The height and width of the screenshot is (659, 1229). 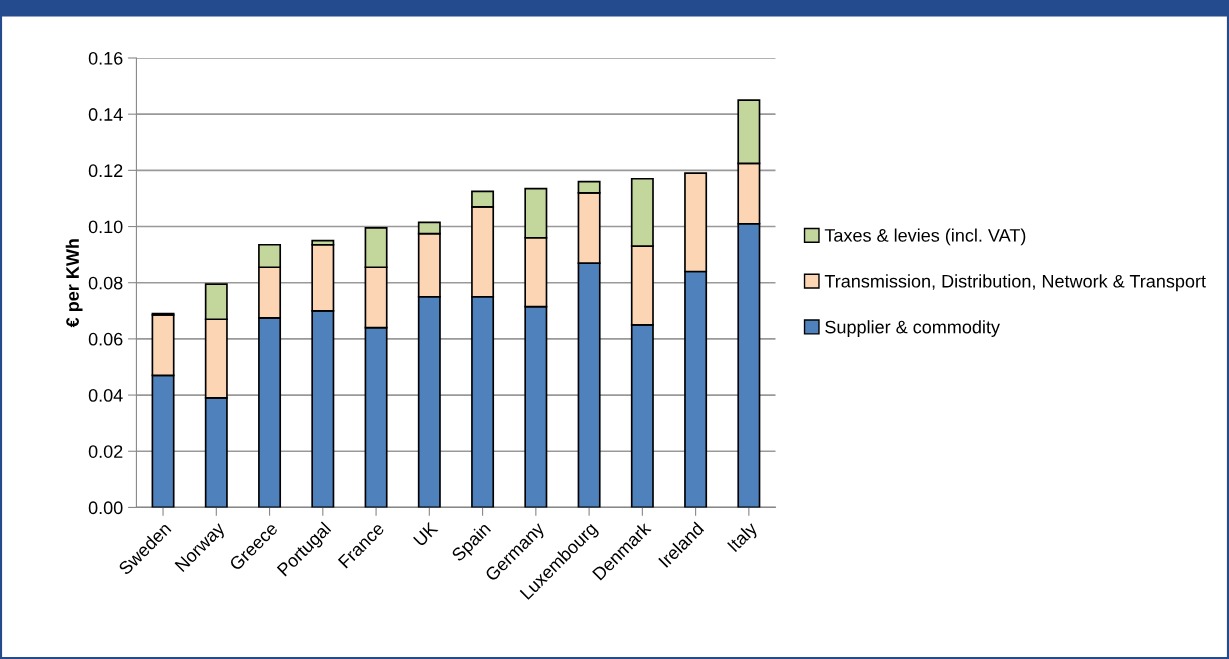 What do you see at coordinates (105, 508) in the screenshot?
I see `y-tick-label: 0.00` at bounding box center [105, 508].